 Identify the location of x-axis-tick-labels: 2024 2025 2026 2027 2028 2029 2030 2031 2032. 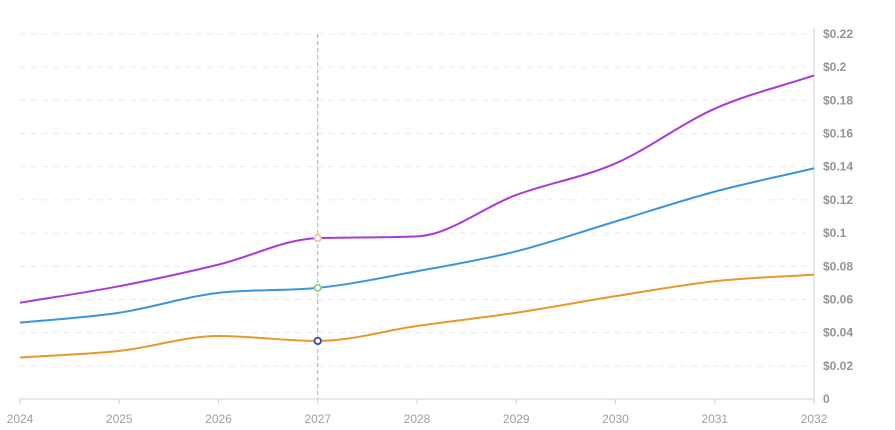
(417, 419).